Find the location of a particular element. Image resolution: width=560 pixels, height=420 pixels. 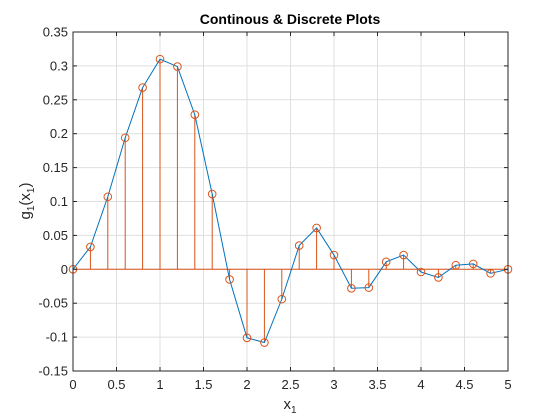

y-tick-label: 0.3 is located at coordinates (59, 65).